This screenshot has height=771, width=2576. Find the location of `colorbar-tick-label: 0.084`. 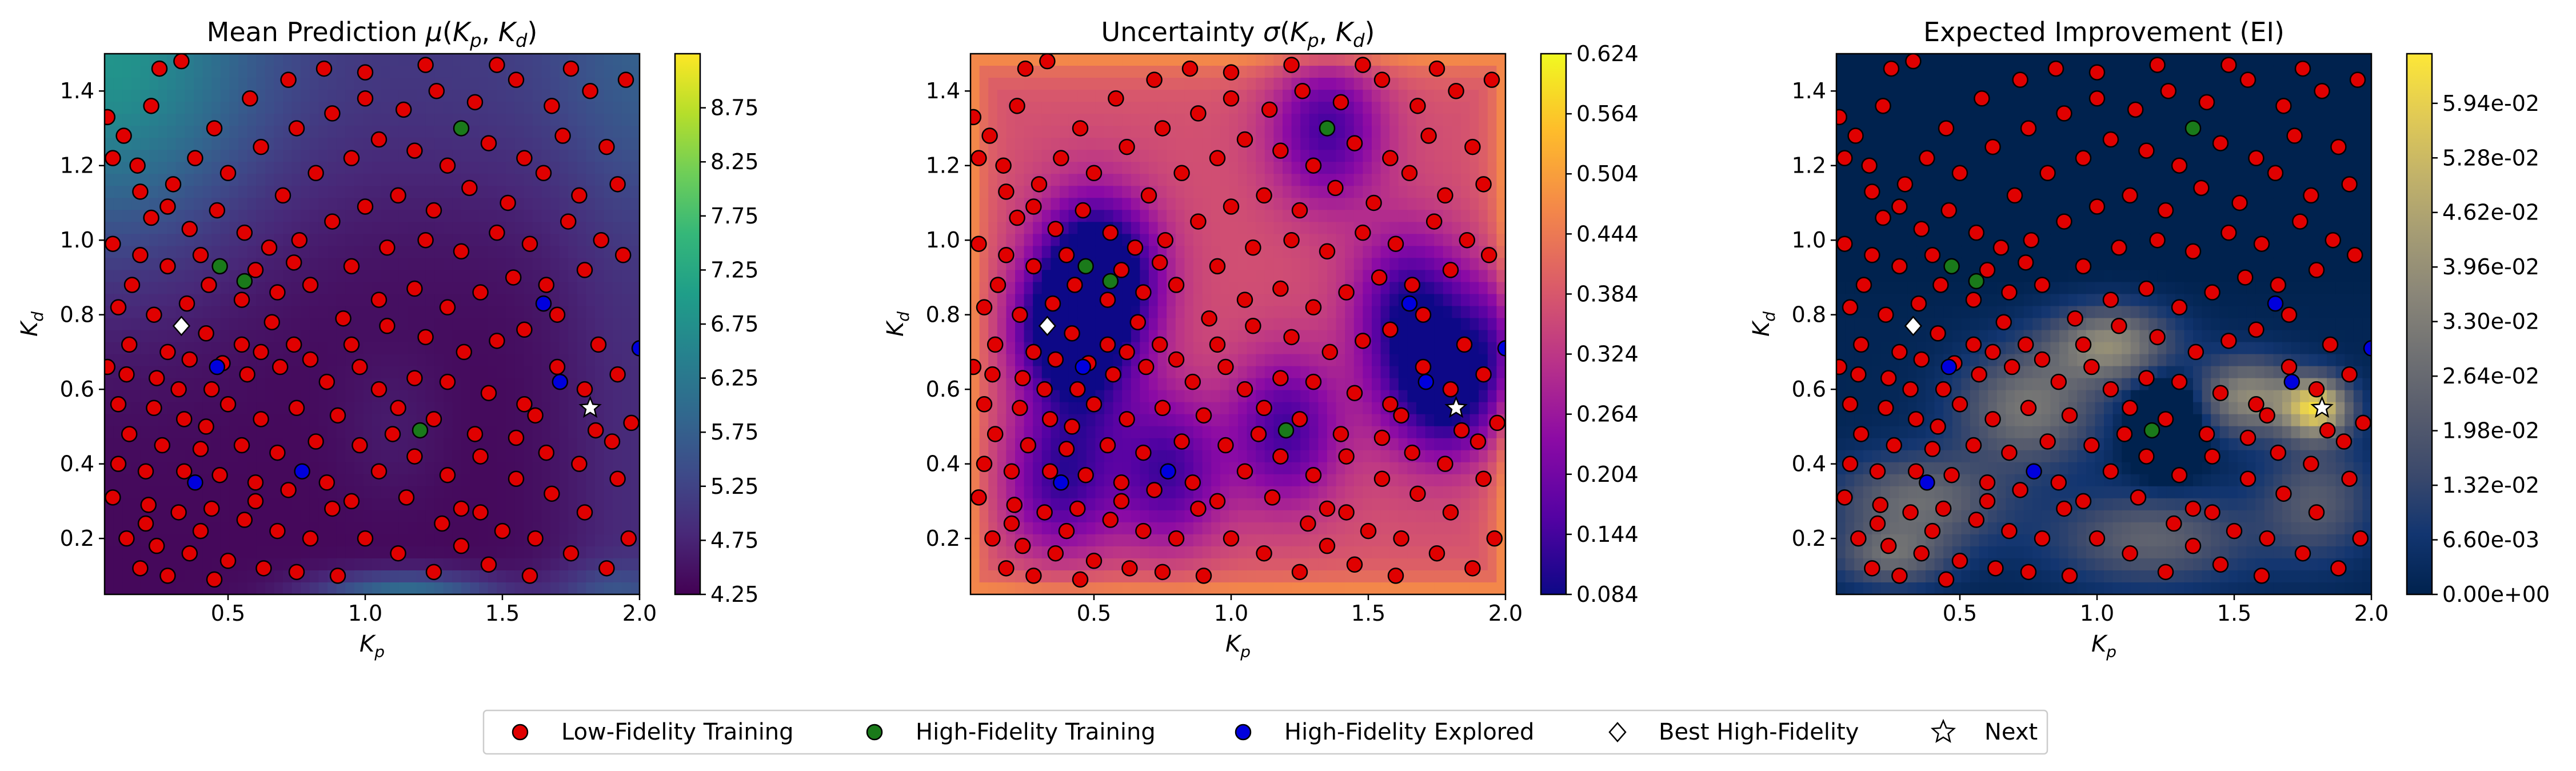

colorbar-tick-label: 0.084 is located at coordinates (1607, 594).